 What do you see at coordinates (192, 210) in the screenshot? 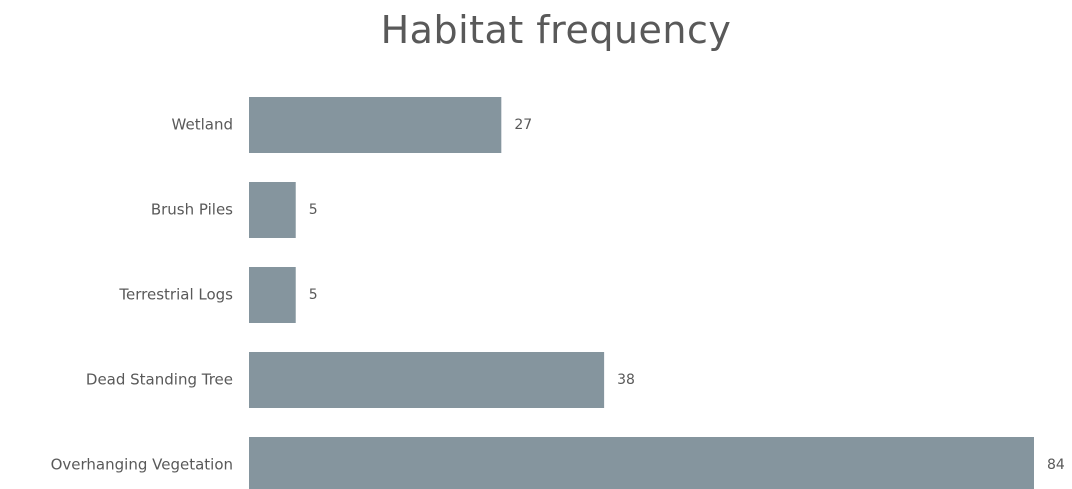
I see `category-label-brush-piles: Brush Piles` at bounding box center [192, 210].